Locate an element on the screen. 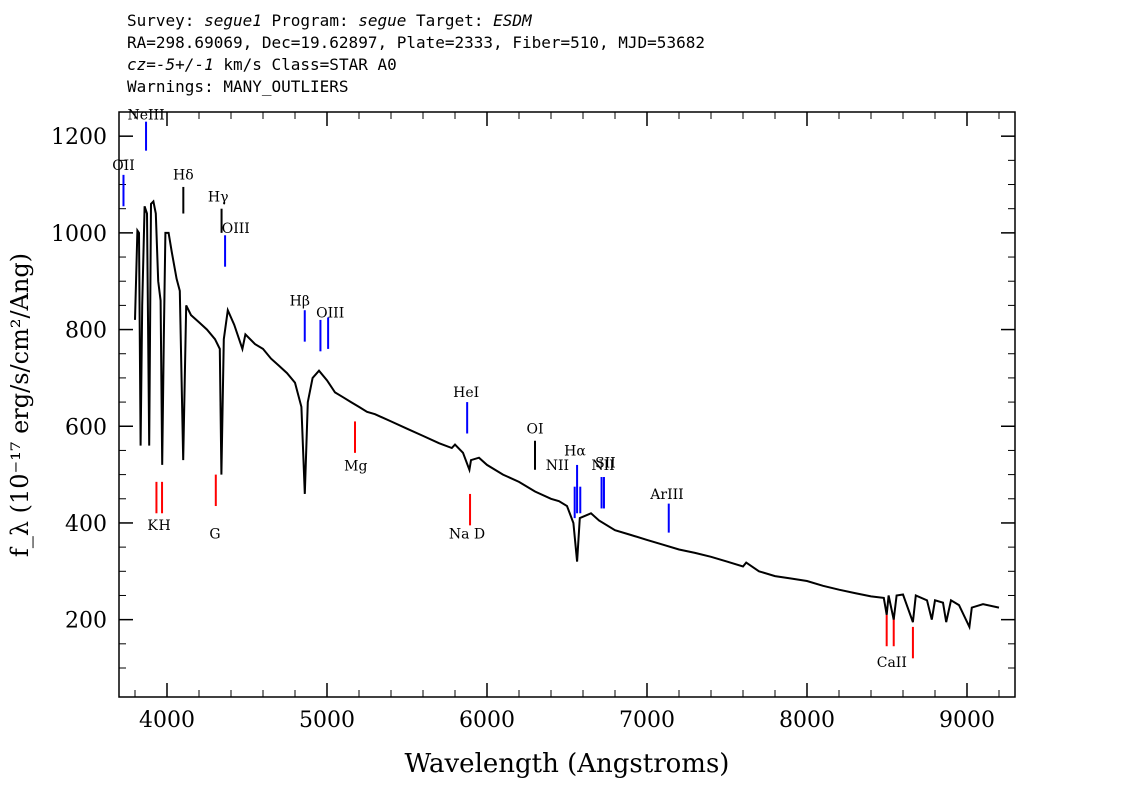  x-tick-label: 4000 is located at coordinates (167, 720).